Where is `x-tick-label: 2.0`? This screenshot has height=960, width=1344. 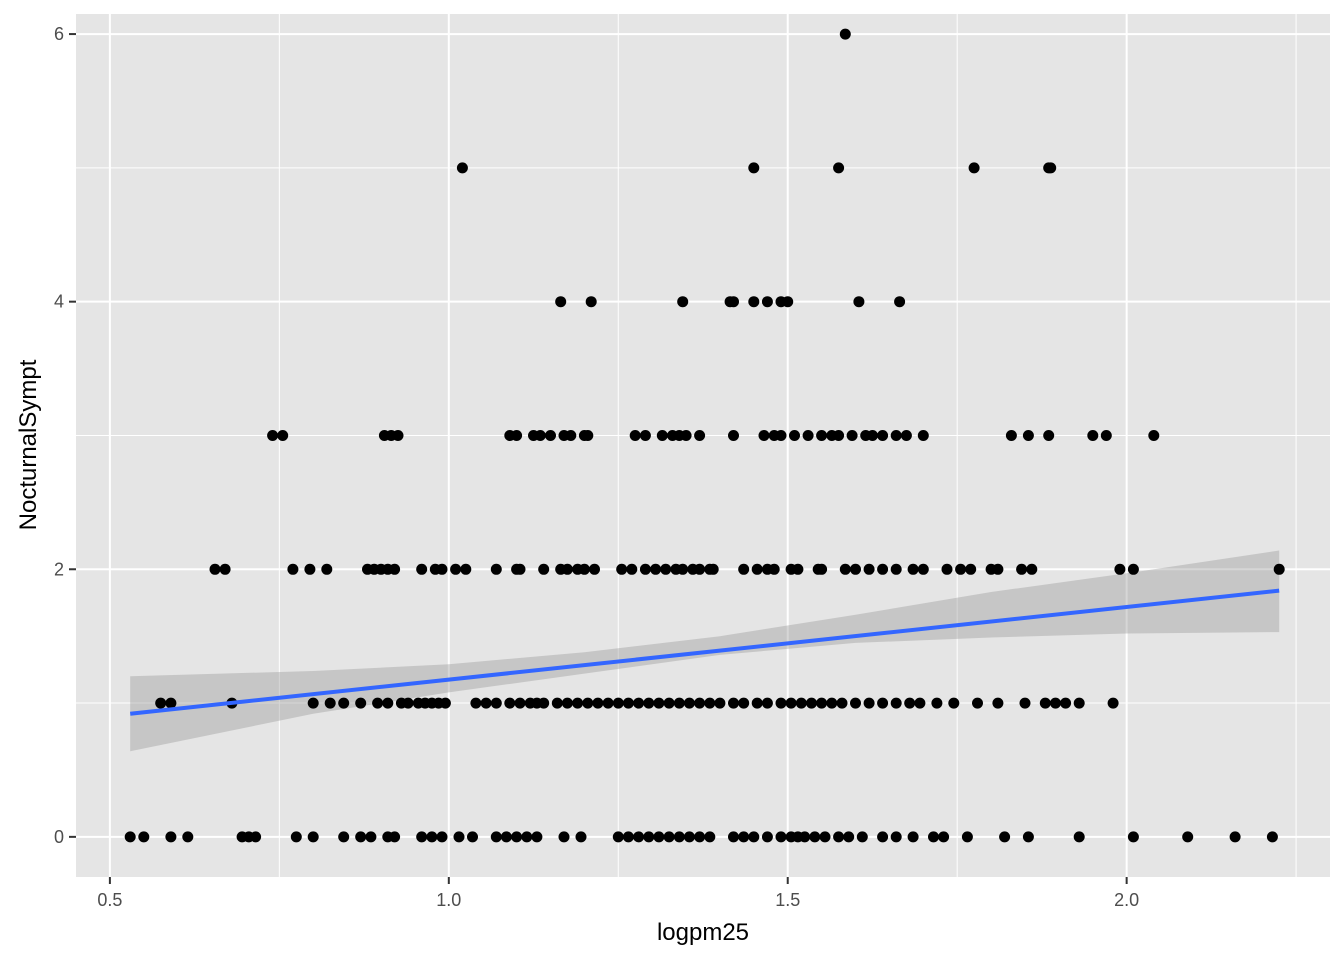 x-tick-label: 2.0 is located at coordinates (1126, 900).